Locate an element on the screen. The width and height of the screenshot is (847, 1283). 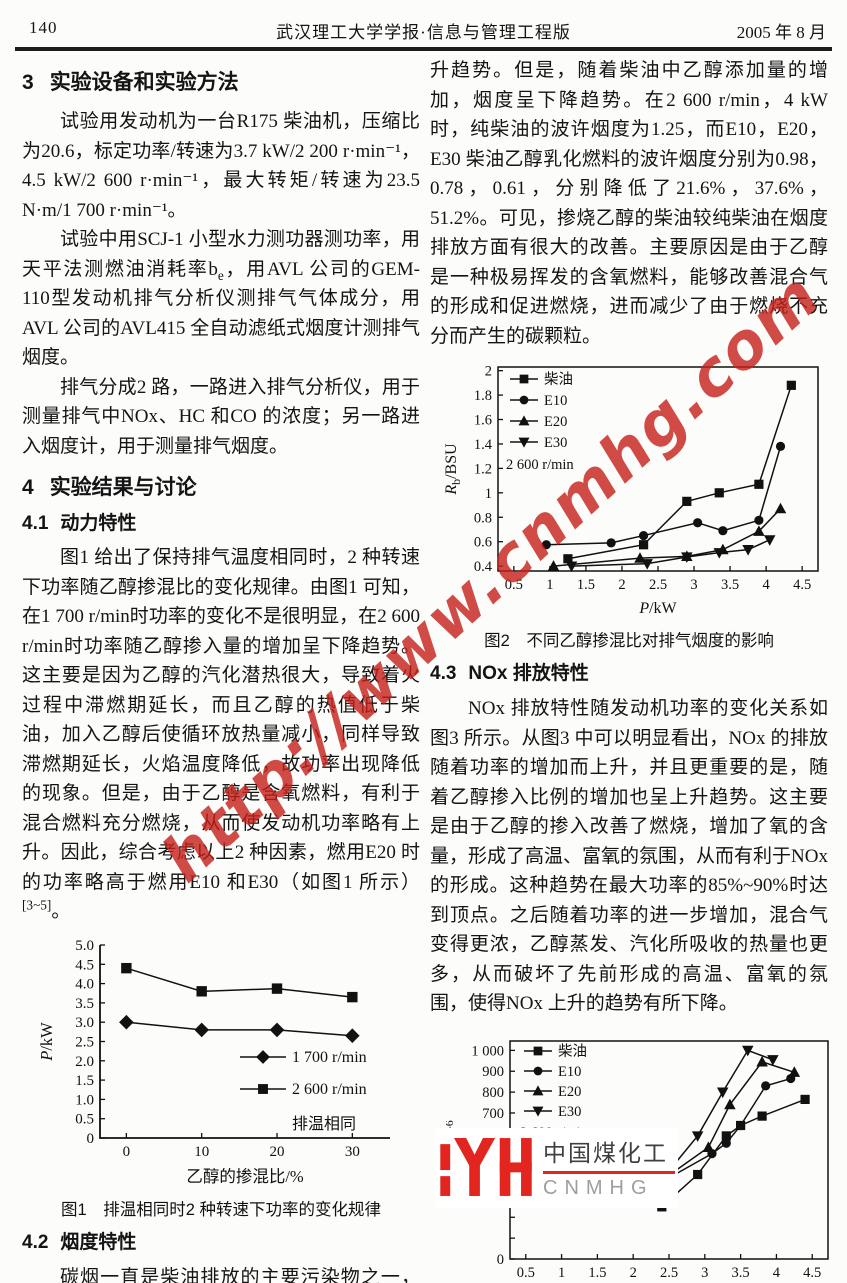
svg-text: 1.8 is located at coordinates (483, 396).